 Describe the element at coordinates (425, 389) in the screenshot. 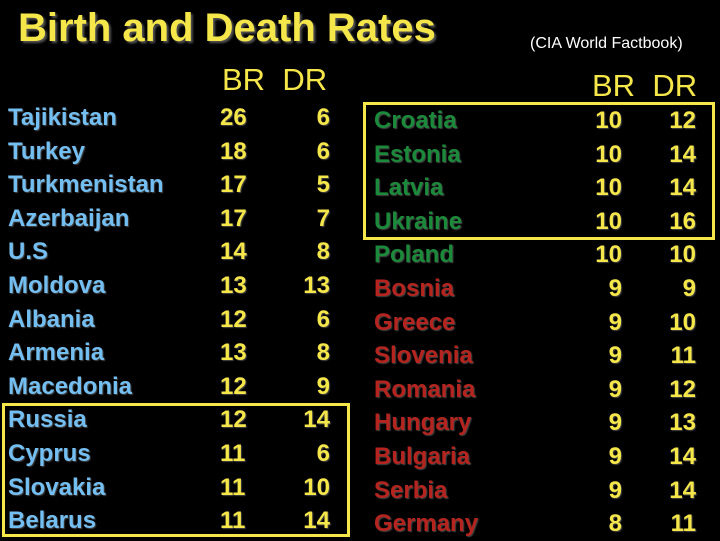

I see `country-name: Romania` at that location.